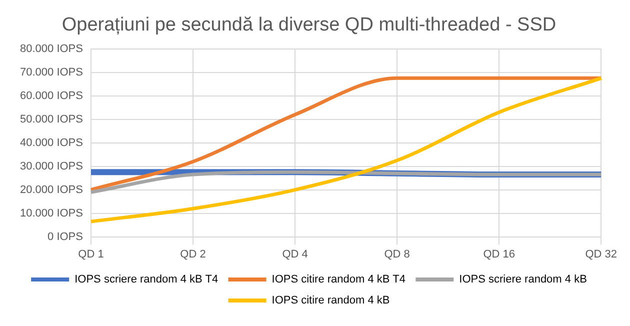 The height and width of the screenshot is (326, 630). What do you see at coordinates (499, 254) in the screenshot?
I see `x-tick-label: QD 16` at bounding box center [499, 254].